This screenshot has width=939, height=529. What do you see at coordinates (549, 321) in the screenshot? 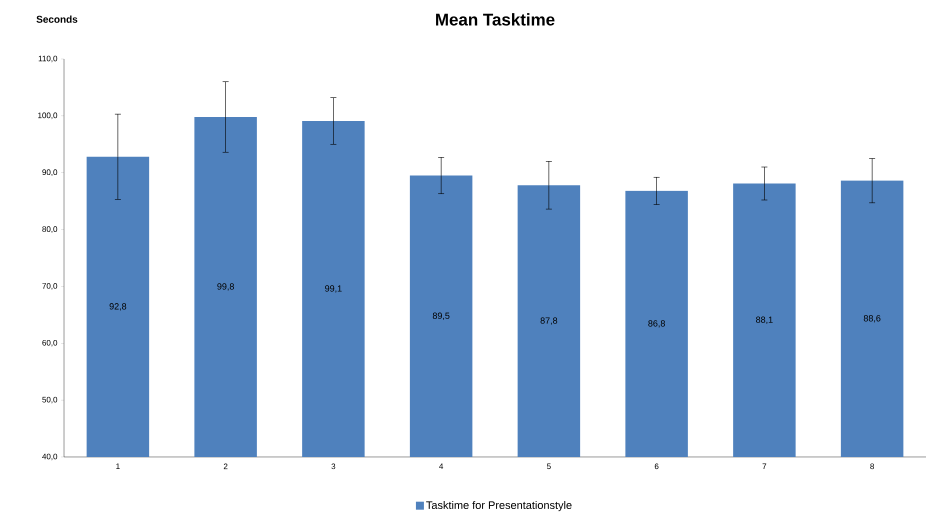
I see `data-label: 87,8` at bounding box center [549, 321].